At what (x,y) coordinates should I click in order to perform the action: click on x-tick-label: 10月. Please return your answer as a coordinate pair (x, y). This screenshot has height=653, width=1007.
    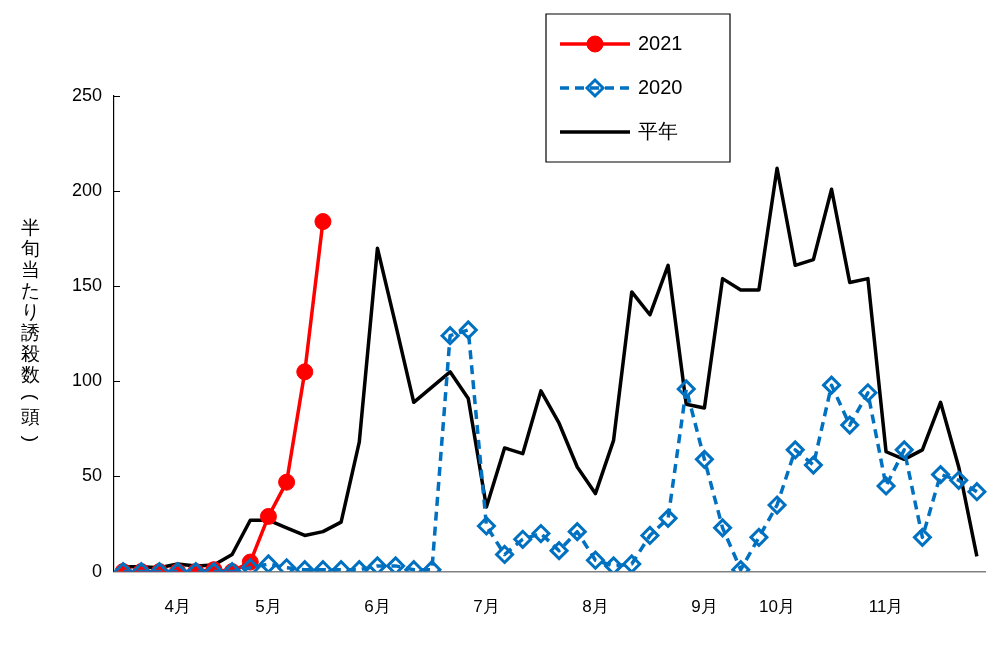
    Looking at the image, I should click on (777, 607).